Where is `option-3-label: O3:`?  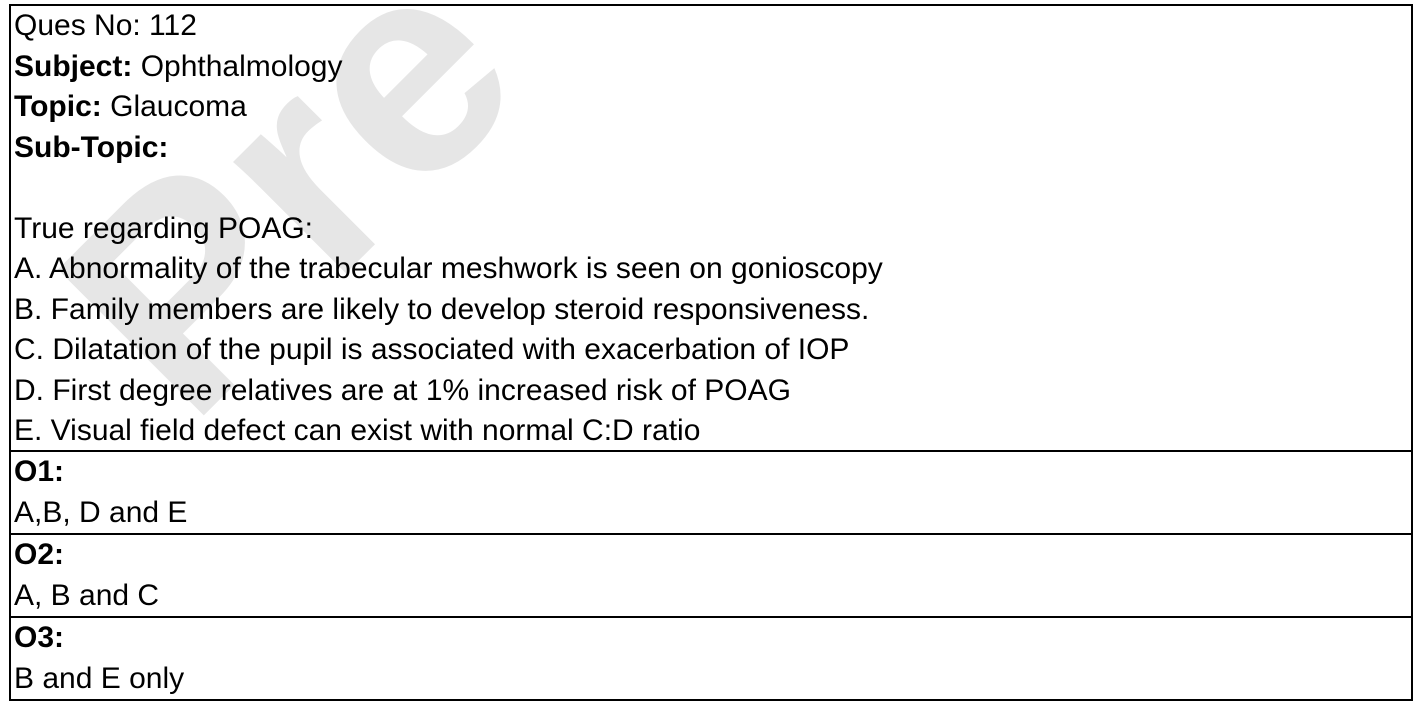 option-3-label: O3: is located at coordinates (39, 637).